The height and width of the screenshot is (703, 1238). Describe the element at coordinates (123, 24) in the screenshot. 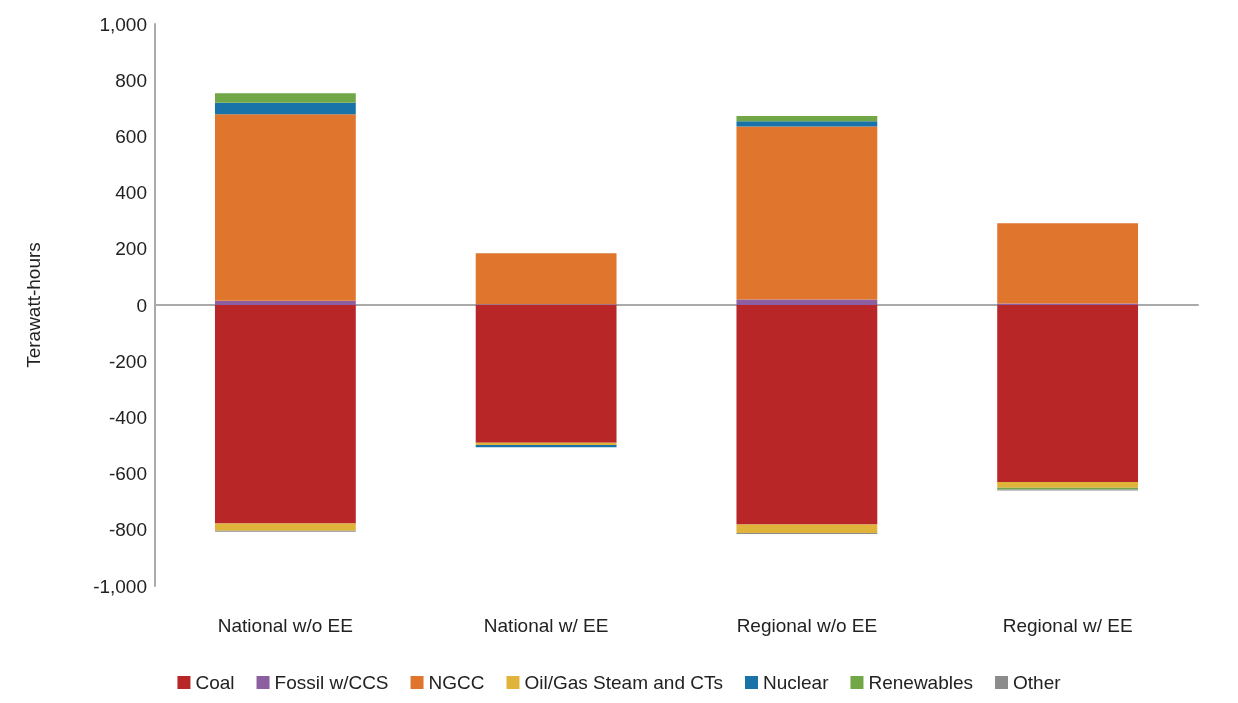

I see `y-tick-label: 1,000` at that location.